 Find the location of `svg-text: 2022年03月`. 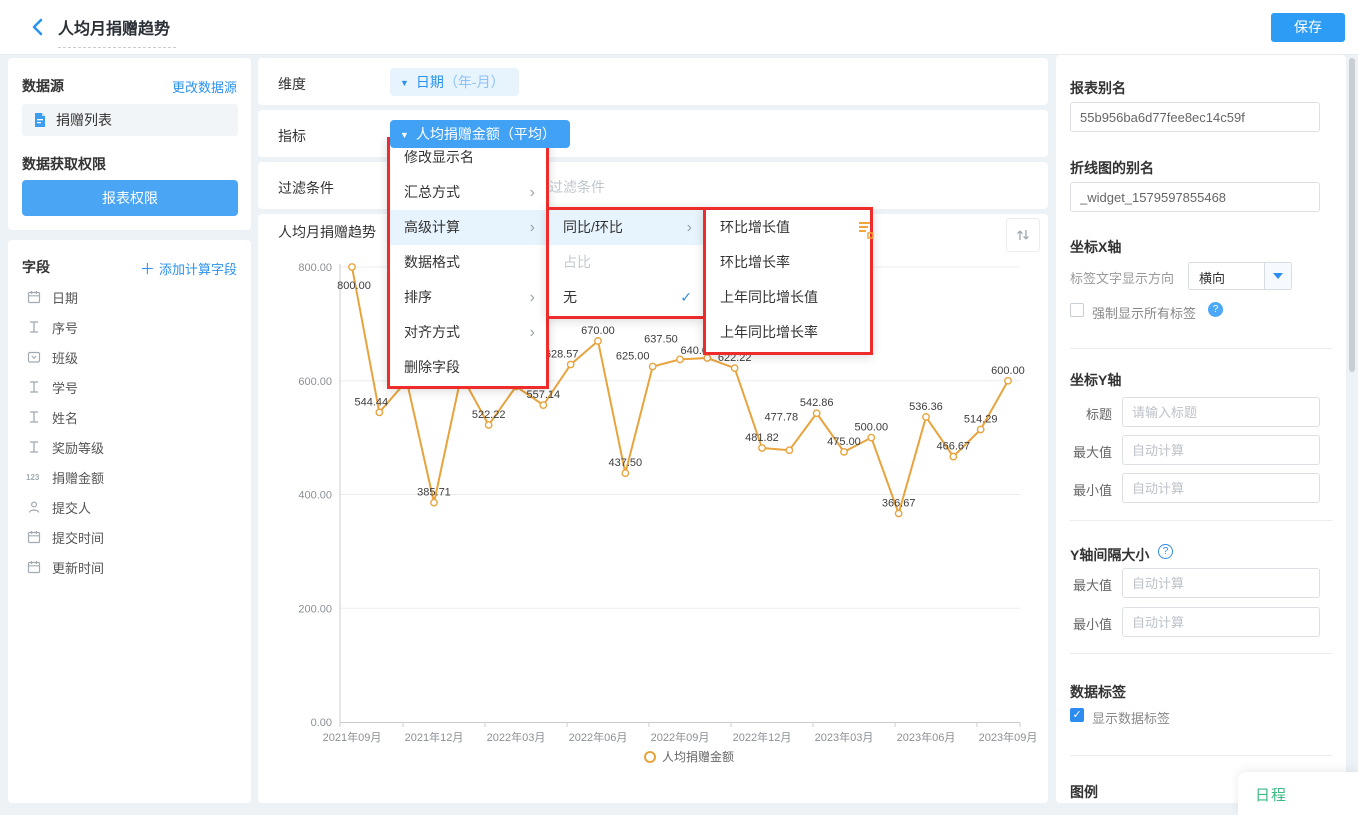

svg-text: 2022年03月 is located at coordinates (516, 737).